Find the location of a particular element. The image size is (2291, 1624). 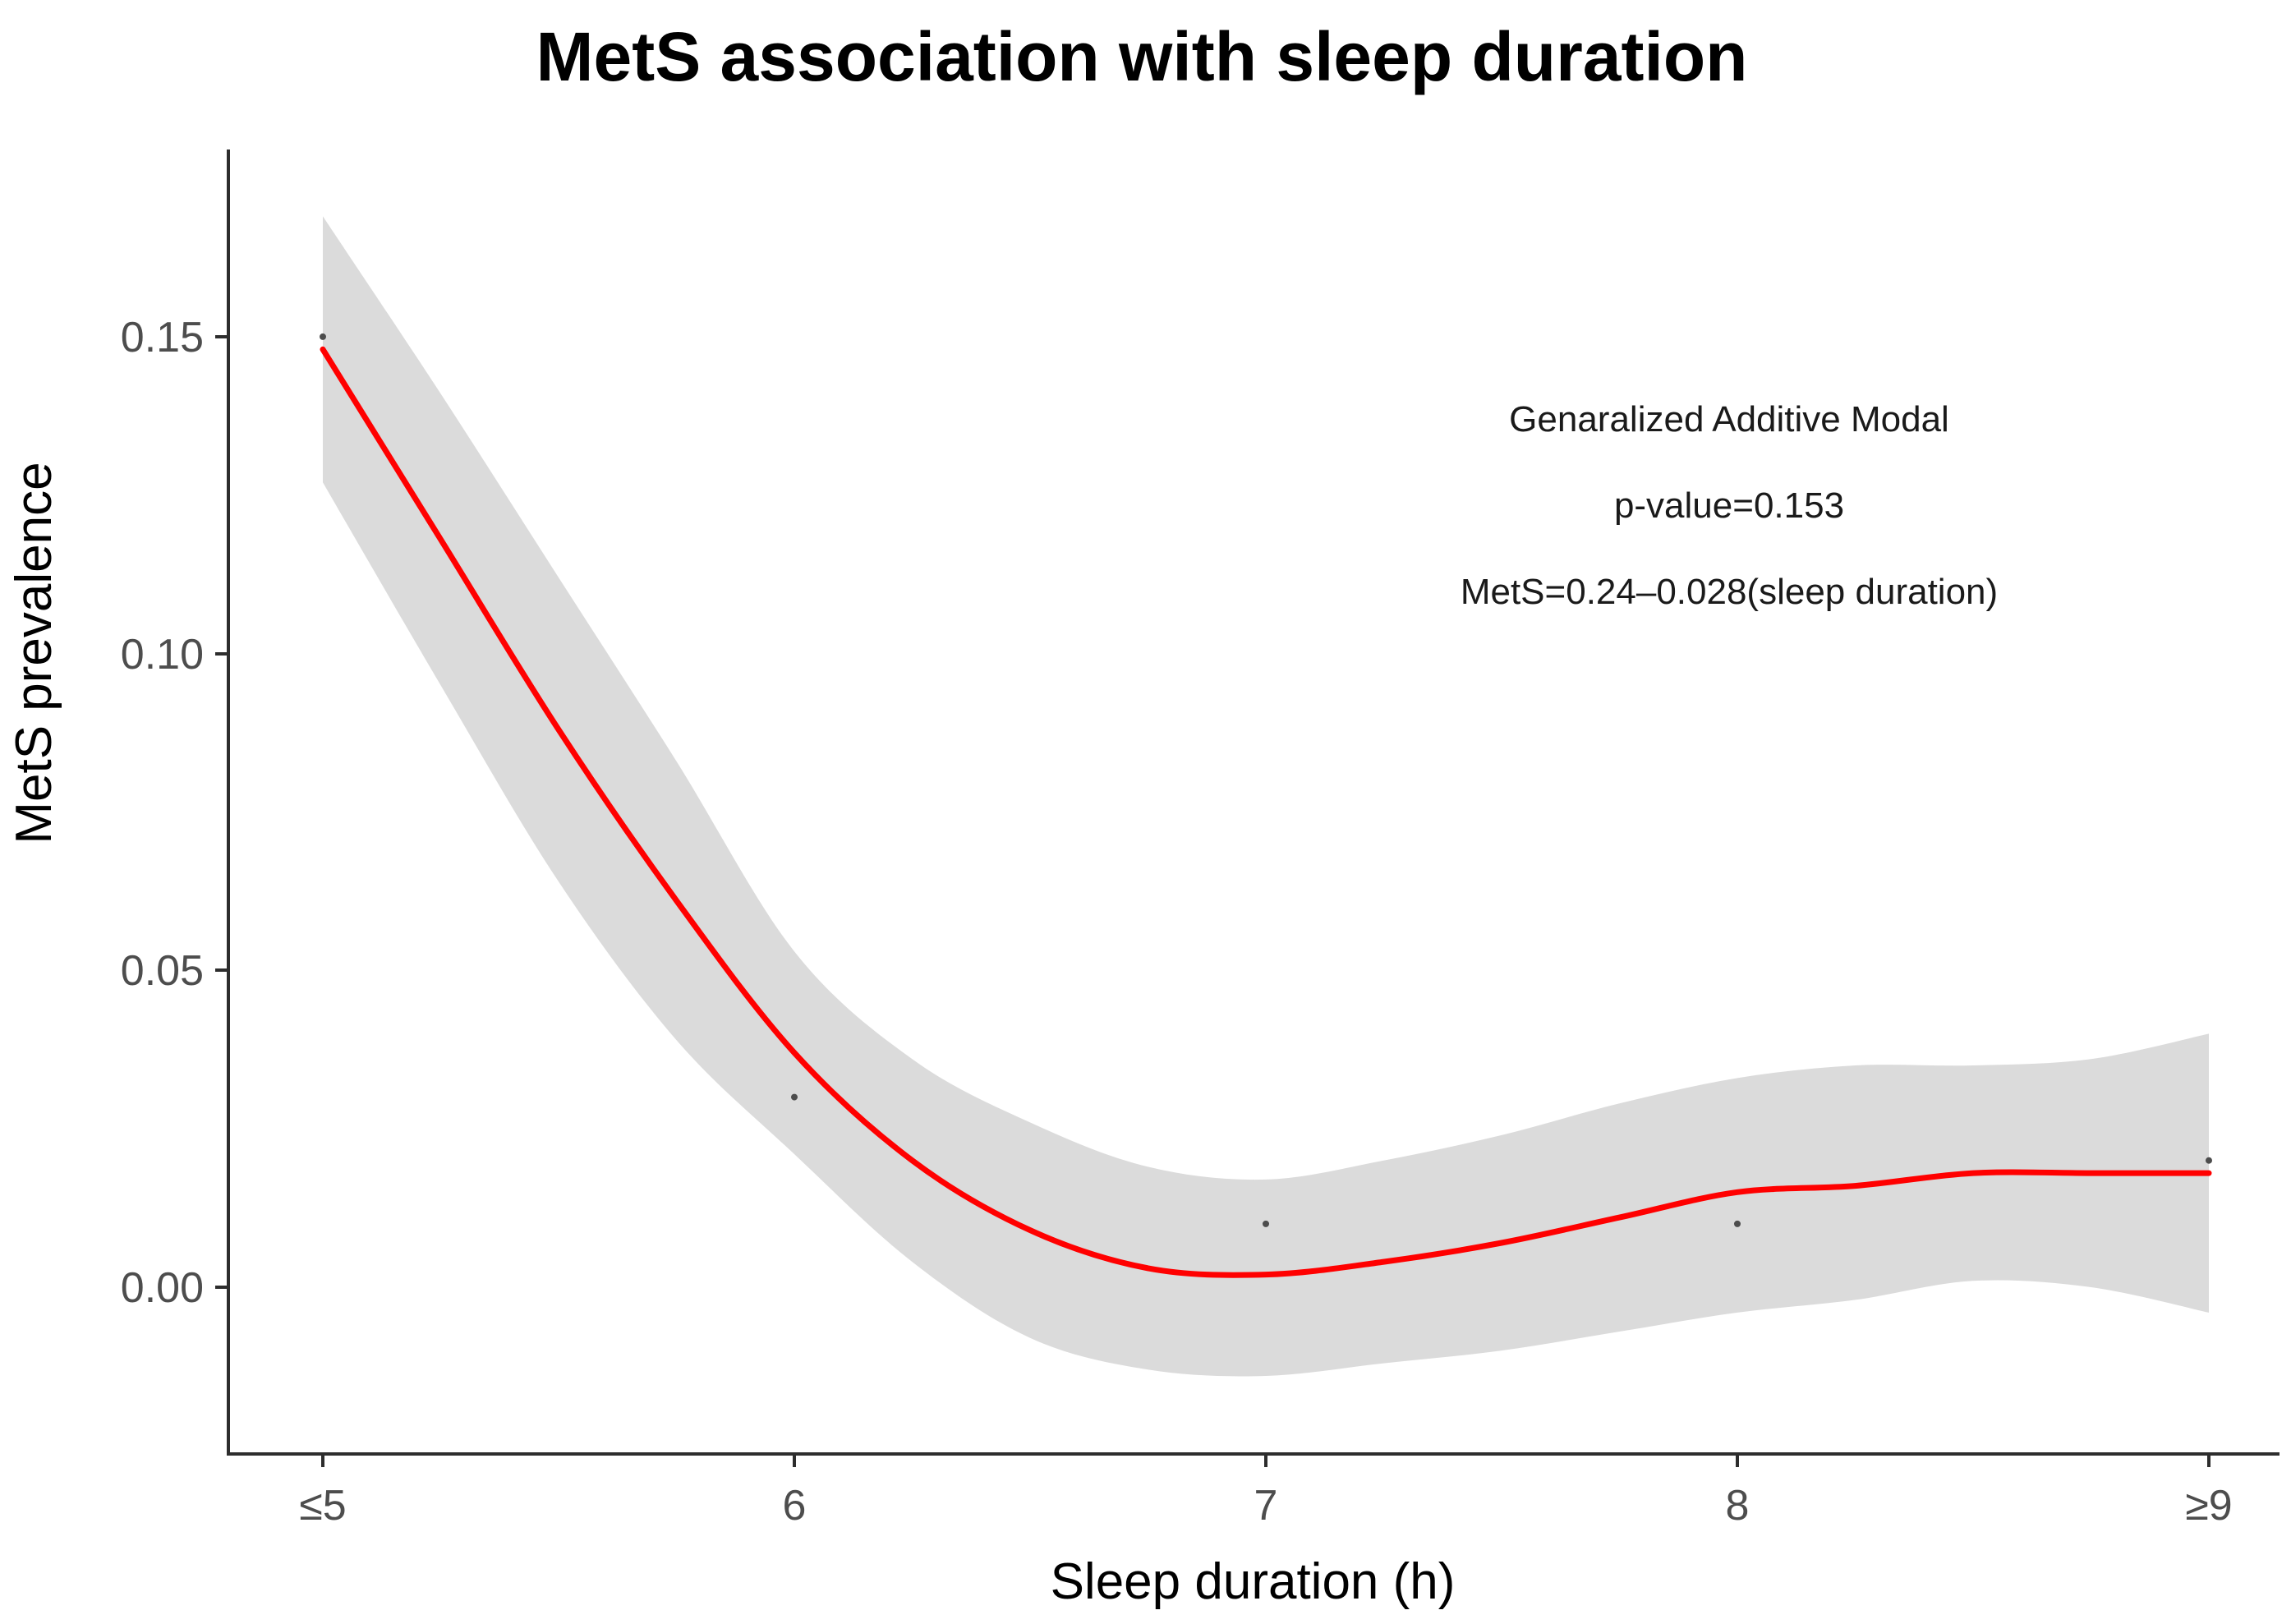

x-tick-label: ≤5 is located at coordinates (322, 1506).